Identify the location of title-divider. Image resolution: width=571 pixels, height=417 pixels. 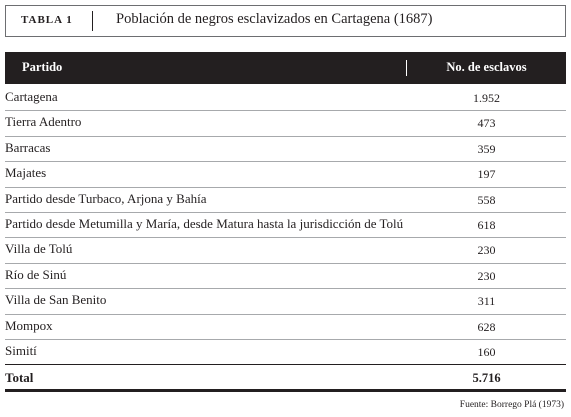
(92, 21).